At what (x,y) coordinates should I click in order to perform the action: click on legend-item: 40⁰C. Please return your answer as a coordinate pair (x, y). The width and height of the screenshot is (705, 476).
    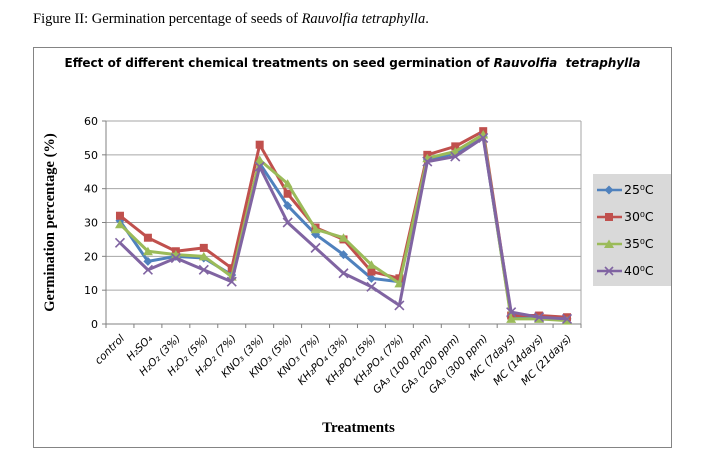
    Looking at the image, I should click on (632, 271).